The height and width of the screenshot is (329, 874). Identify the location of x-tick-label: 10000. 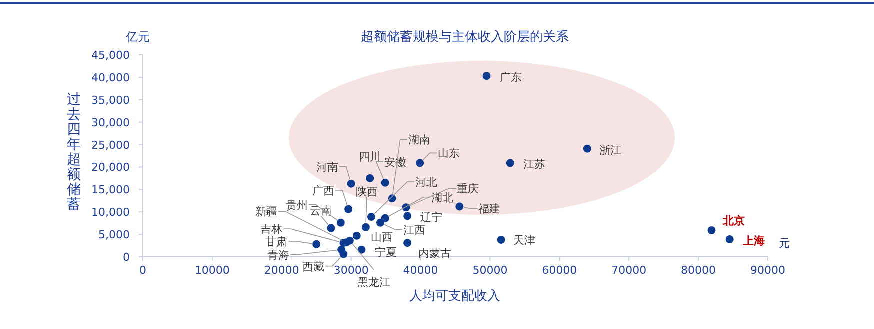
(212, 270).